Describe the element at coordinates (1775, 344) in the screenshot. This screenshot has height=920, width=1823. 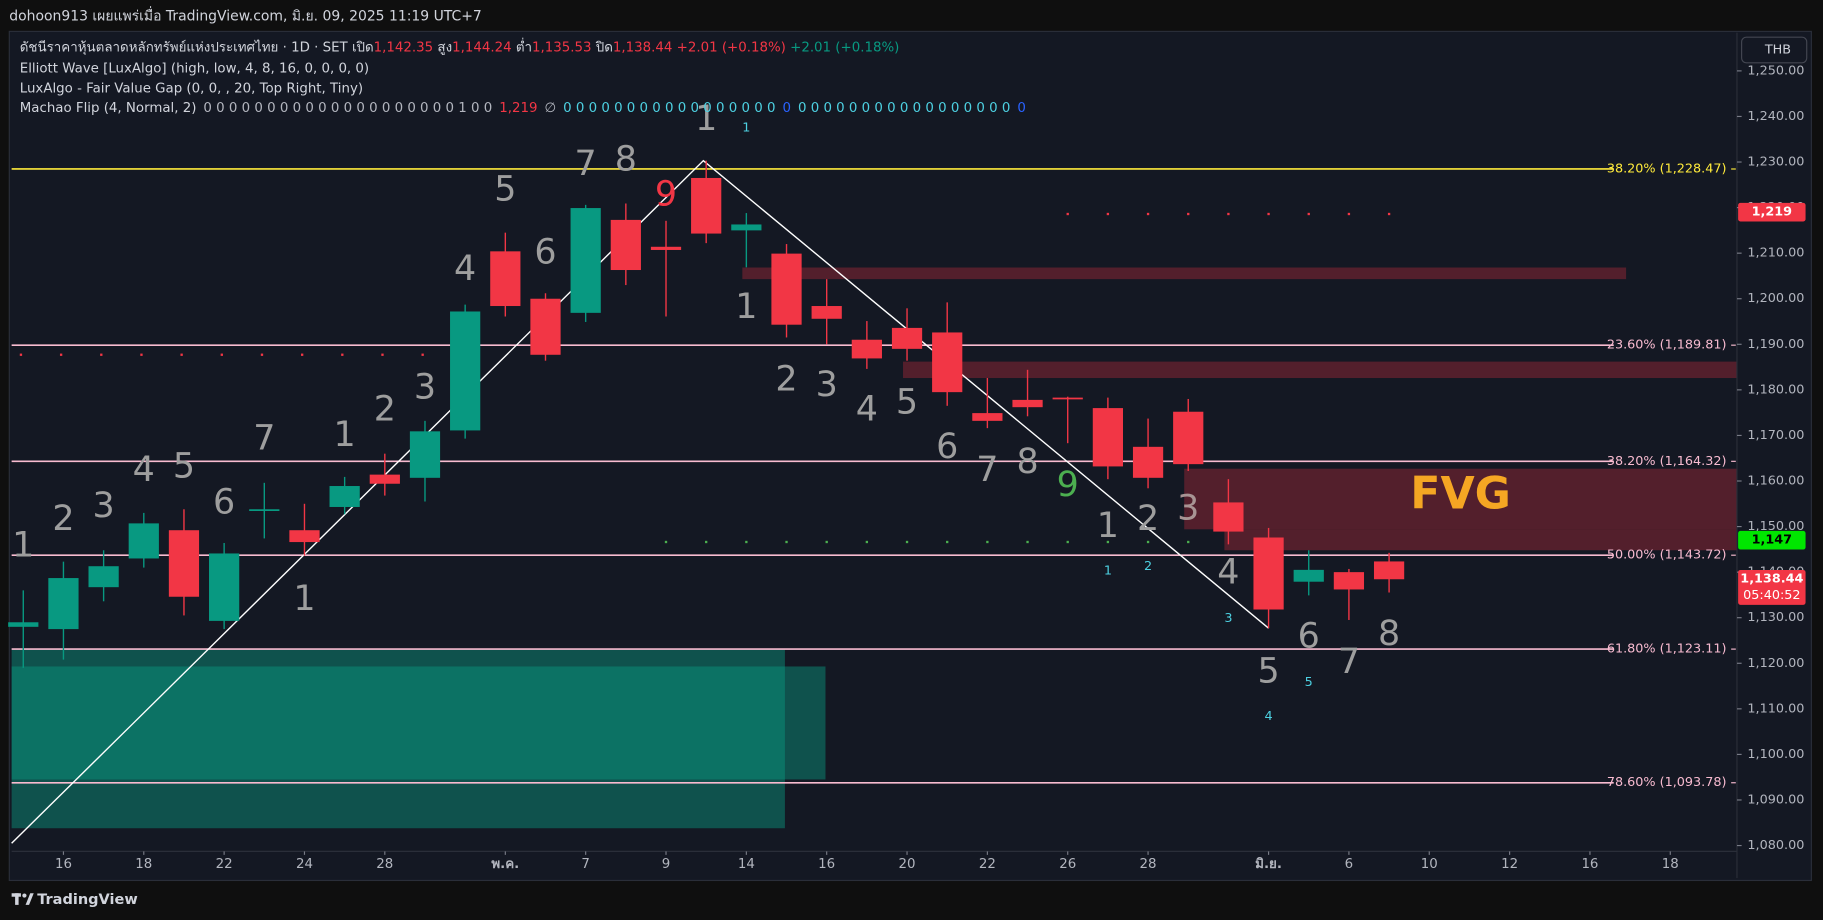
I see `y-tick-label: 1,190.00` at that location.